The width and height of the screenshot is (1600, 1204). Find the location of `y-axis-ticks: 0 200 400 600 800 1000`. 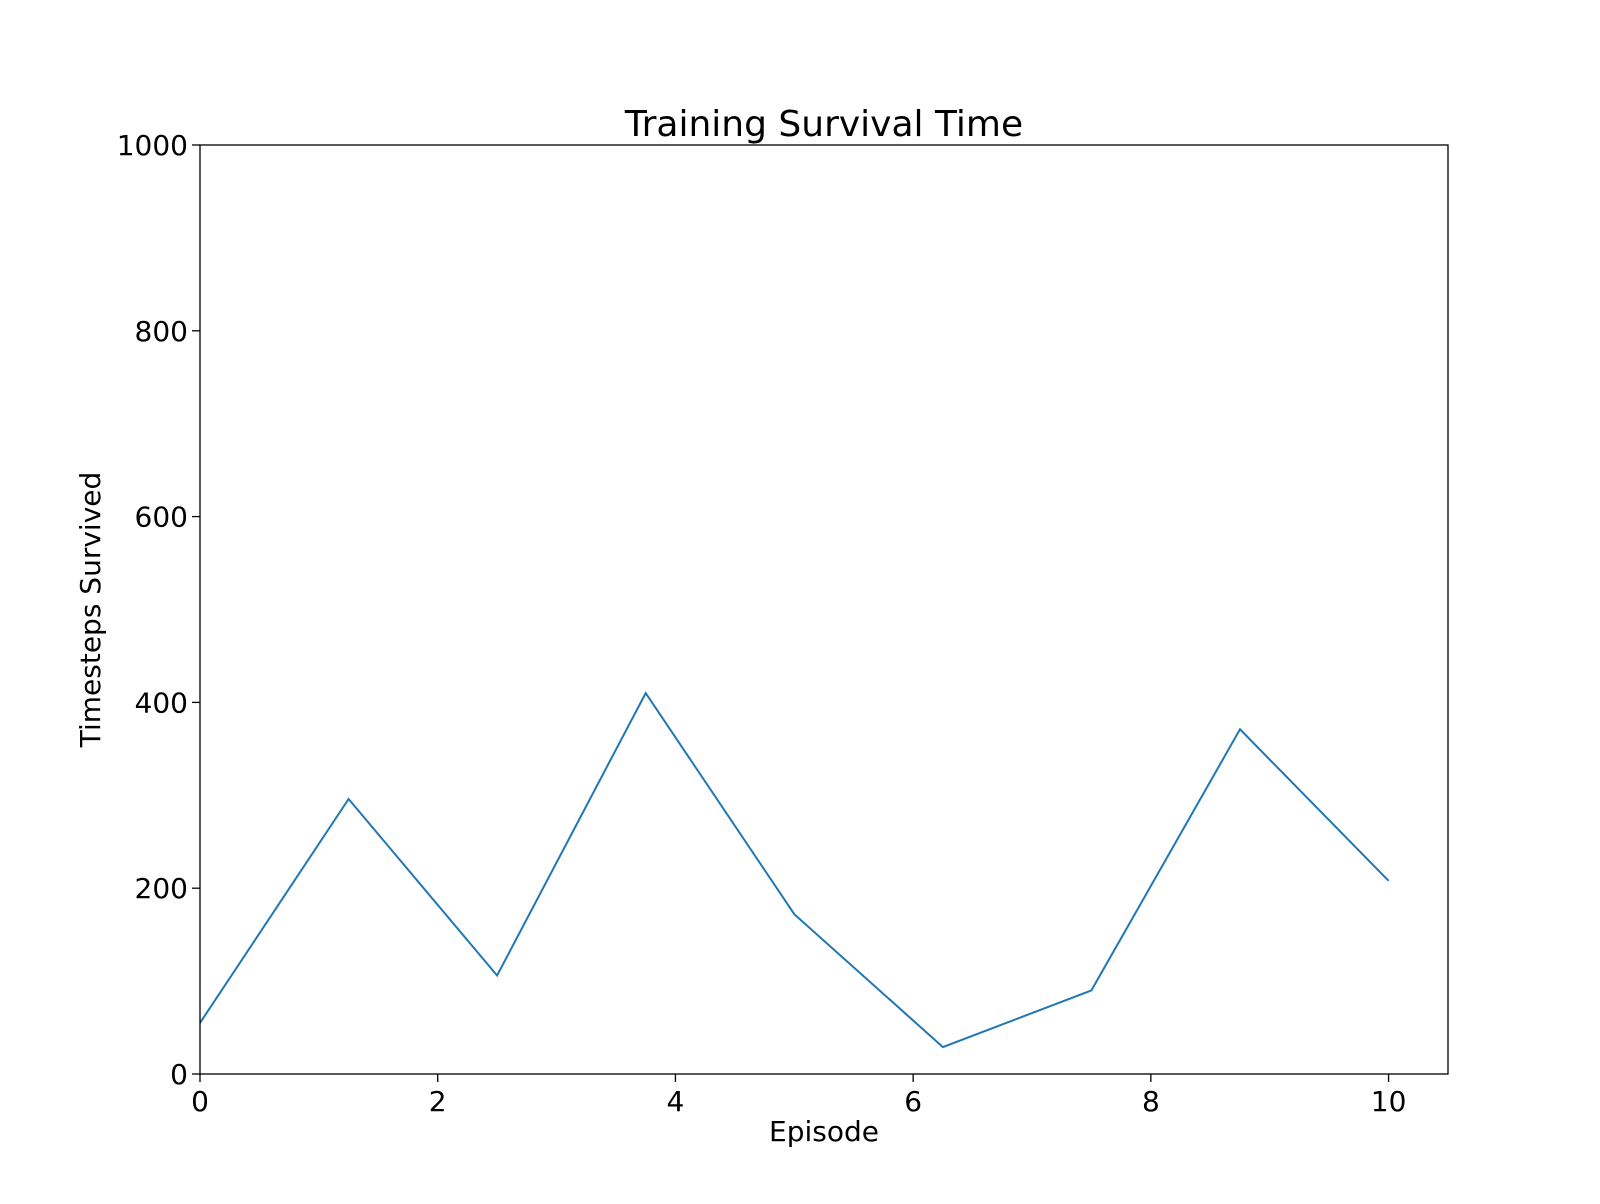

y-axis-ticks: 0 200 400 600 800 1000 is located at coordinates (158, 610).